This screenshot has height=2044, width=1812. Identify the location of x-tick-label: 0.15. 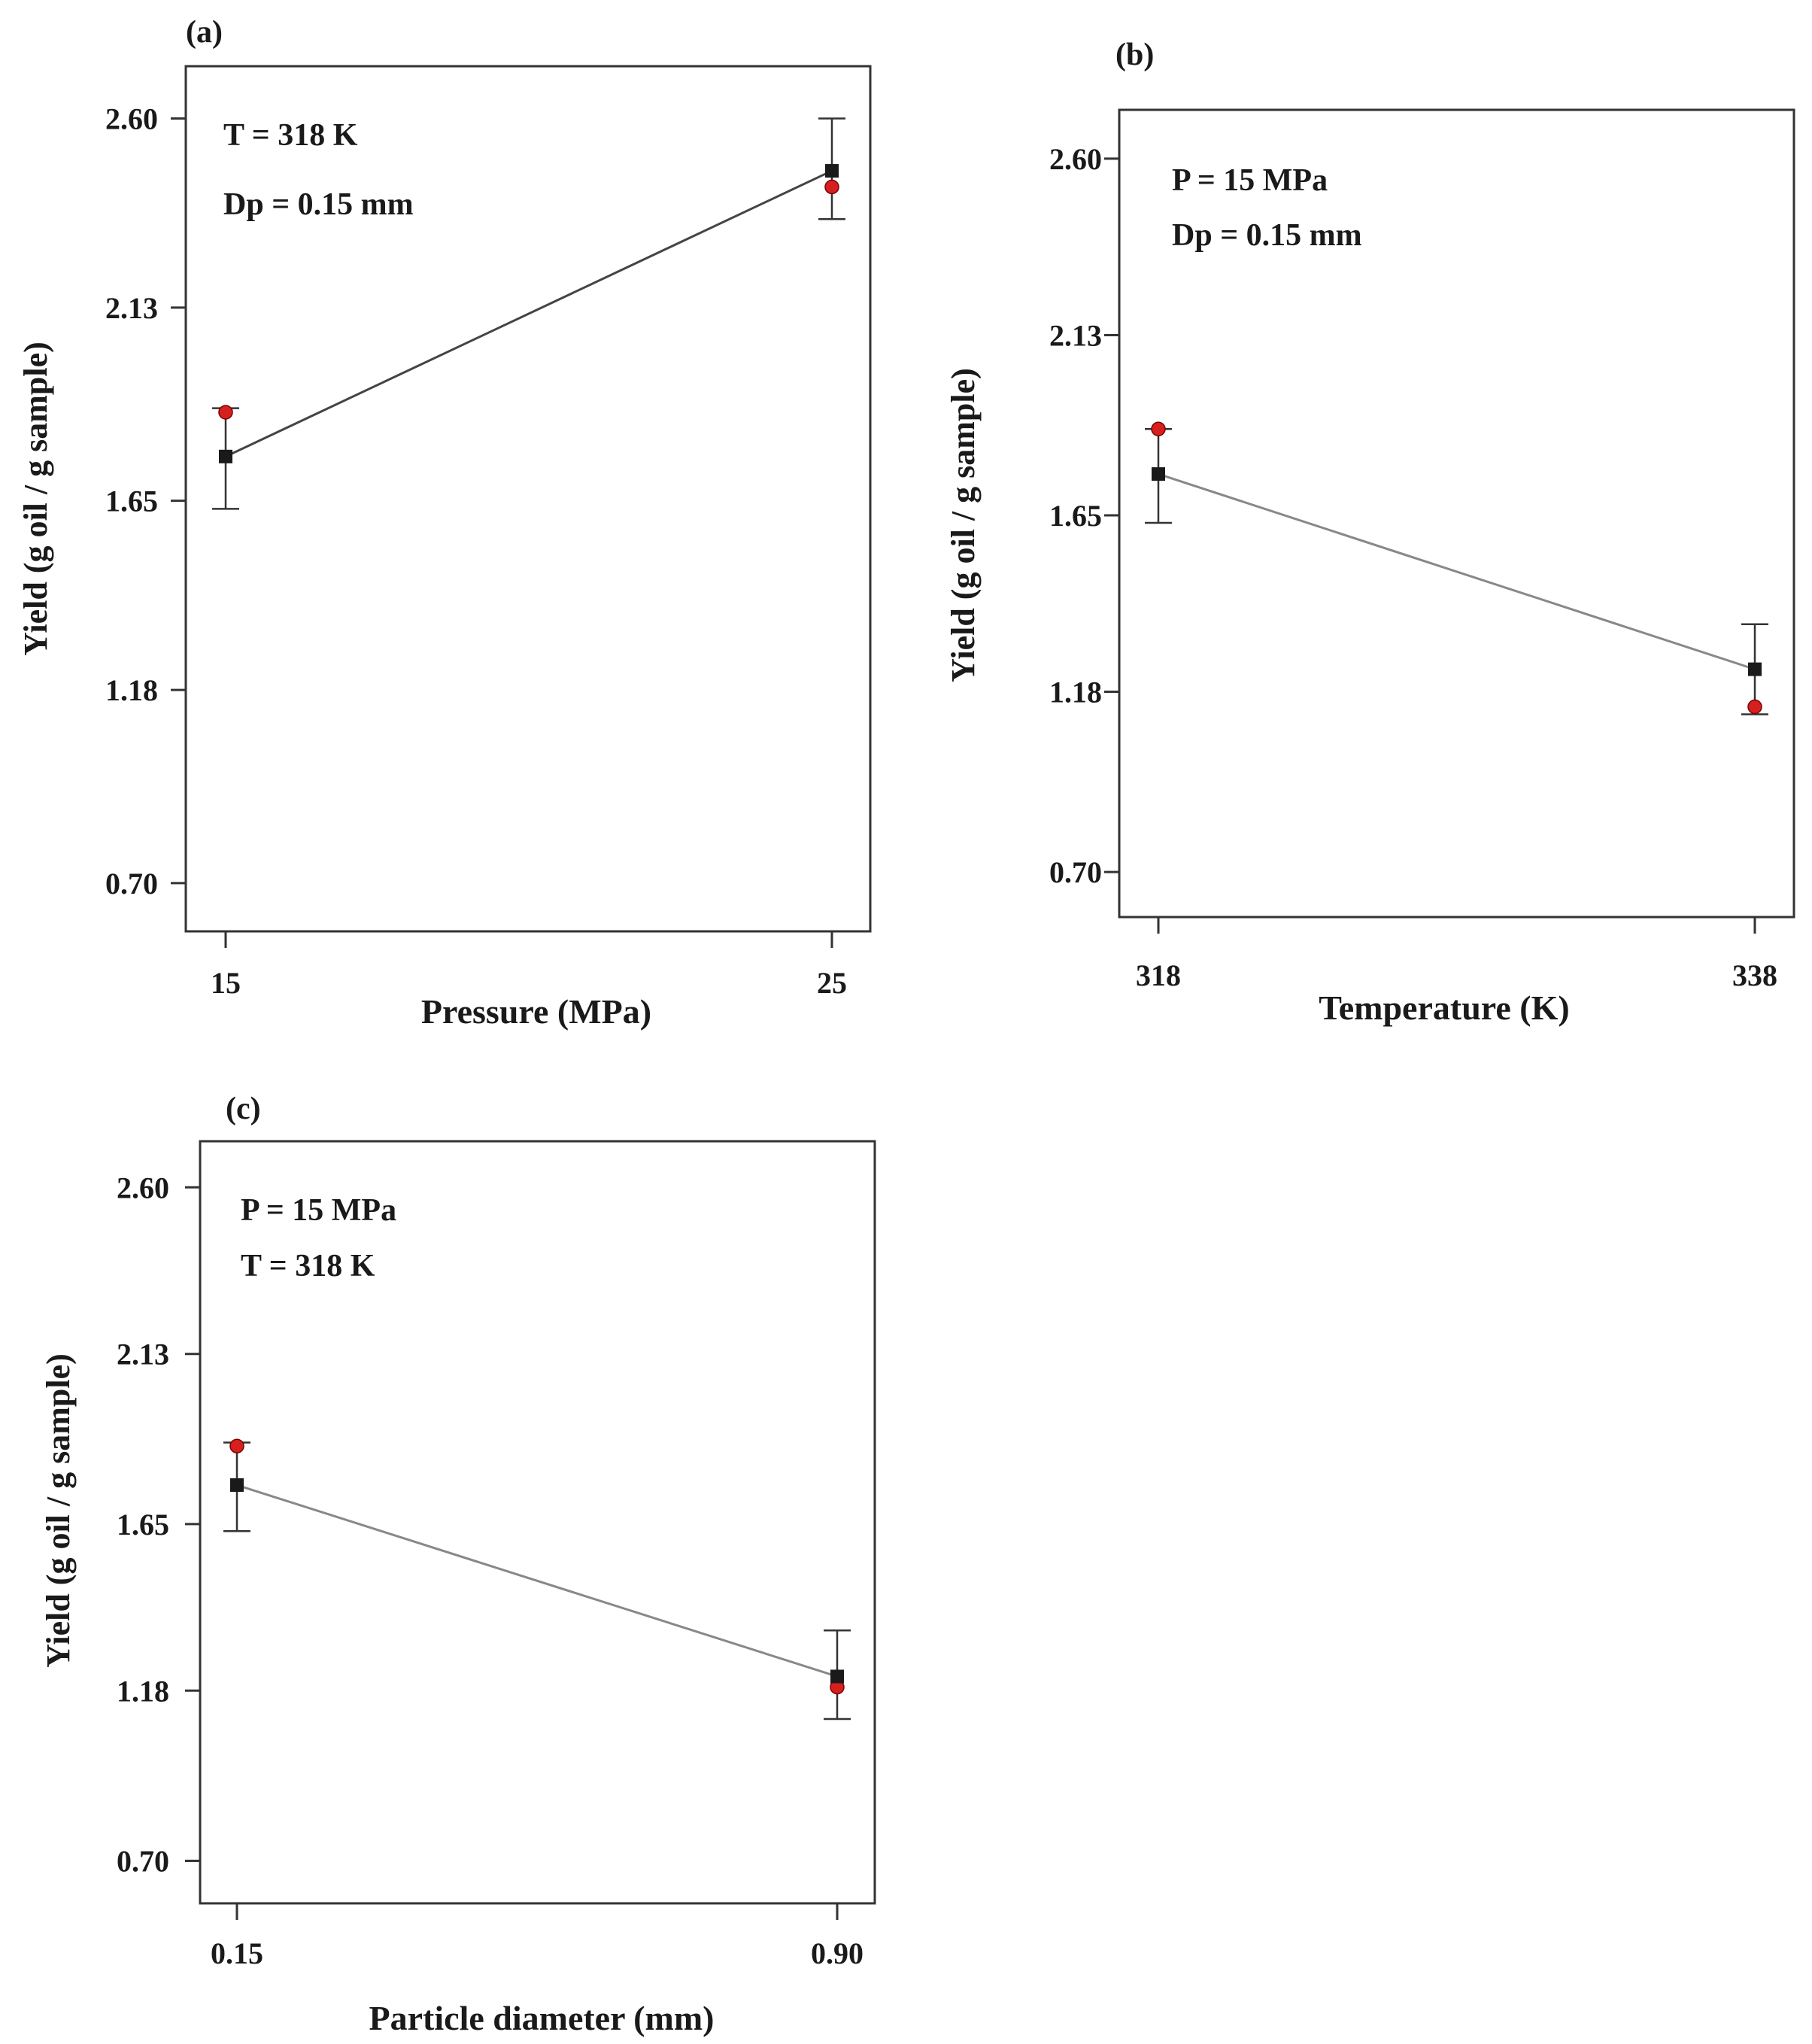
(237, 1953).